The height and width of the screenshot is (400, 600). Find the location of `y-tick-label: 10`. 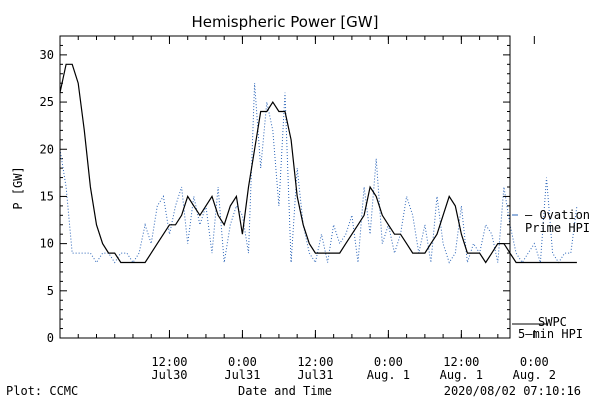

y-tick-label: 10 is located at coordinates (47, 244).